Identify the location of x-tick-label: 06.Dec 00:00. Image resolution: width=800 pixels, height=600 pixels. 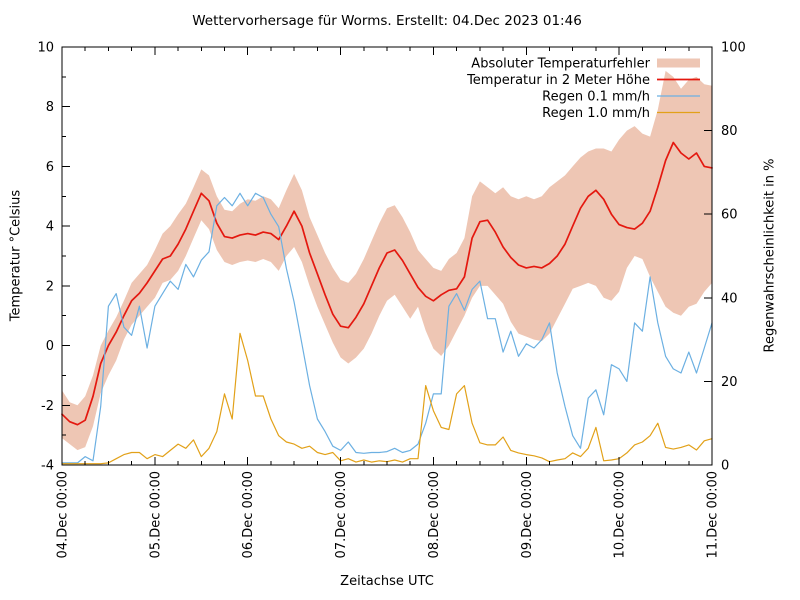
(248, 514).